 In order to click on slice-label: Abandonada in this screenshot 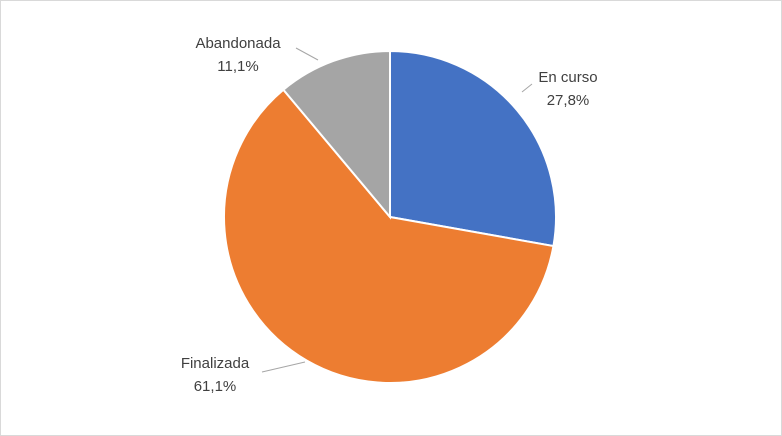, I will do `click(238, 43)`.